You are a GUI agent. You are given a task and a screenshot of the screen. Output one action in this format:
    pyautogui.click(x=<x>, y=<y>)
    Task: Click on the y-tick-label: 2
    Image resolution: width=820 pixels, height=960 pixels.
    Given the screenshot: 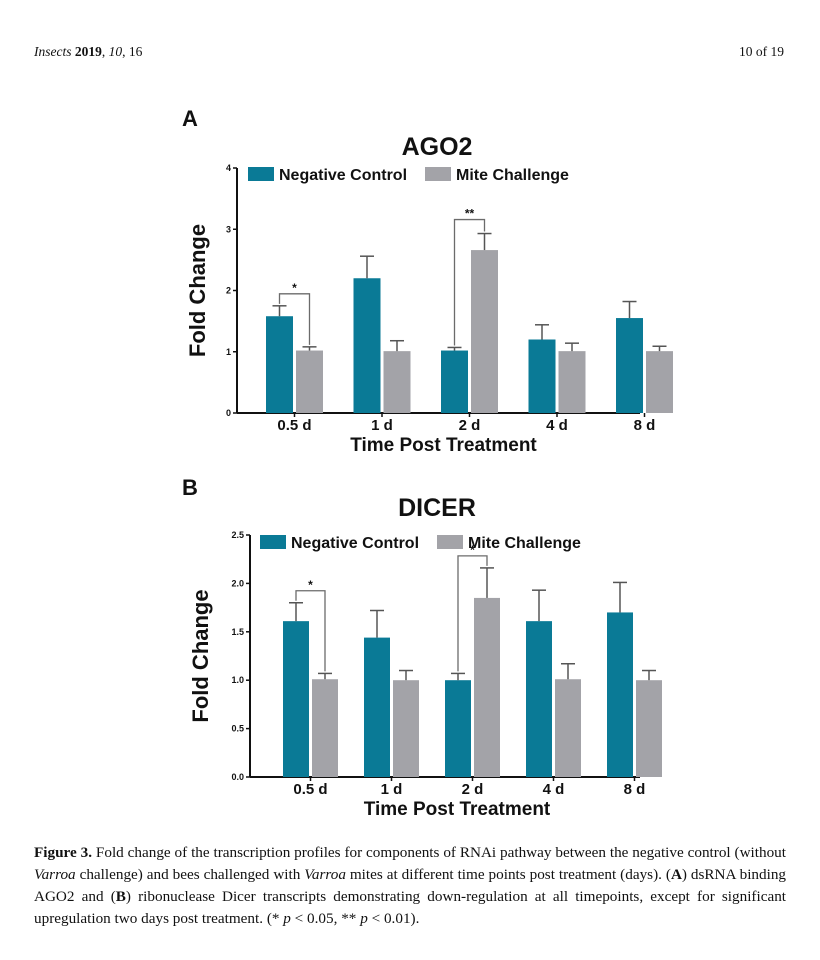 What is the action you would take?
    pyautogui.click(x=228, y=291)
    